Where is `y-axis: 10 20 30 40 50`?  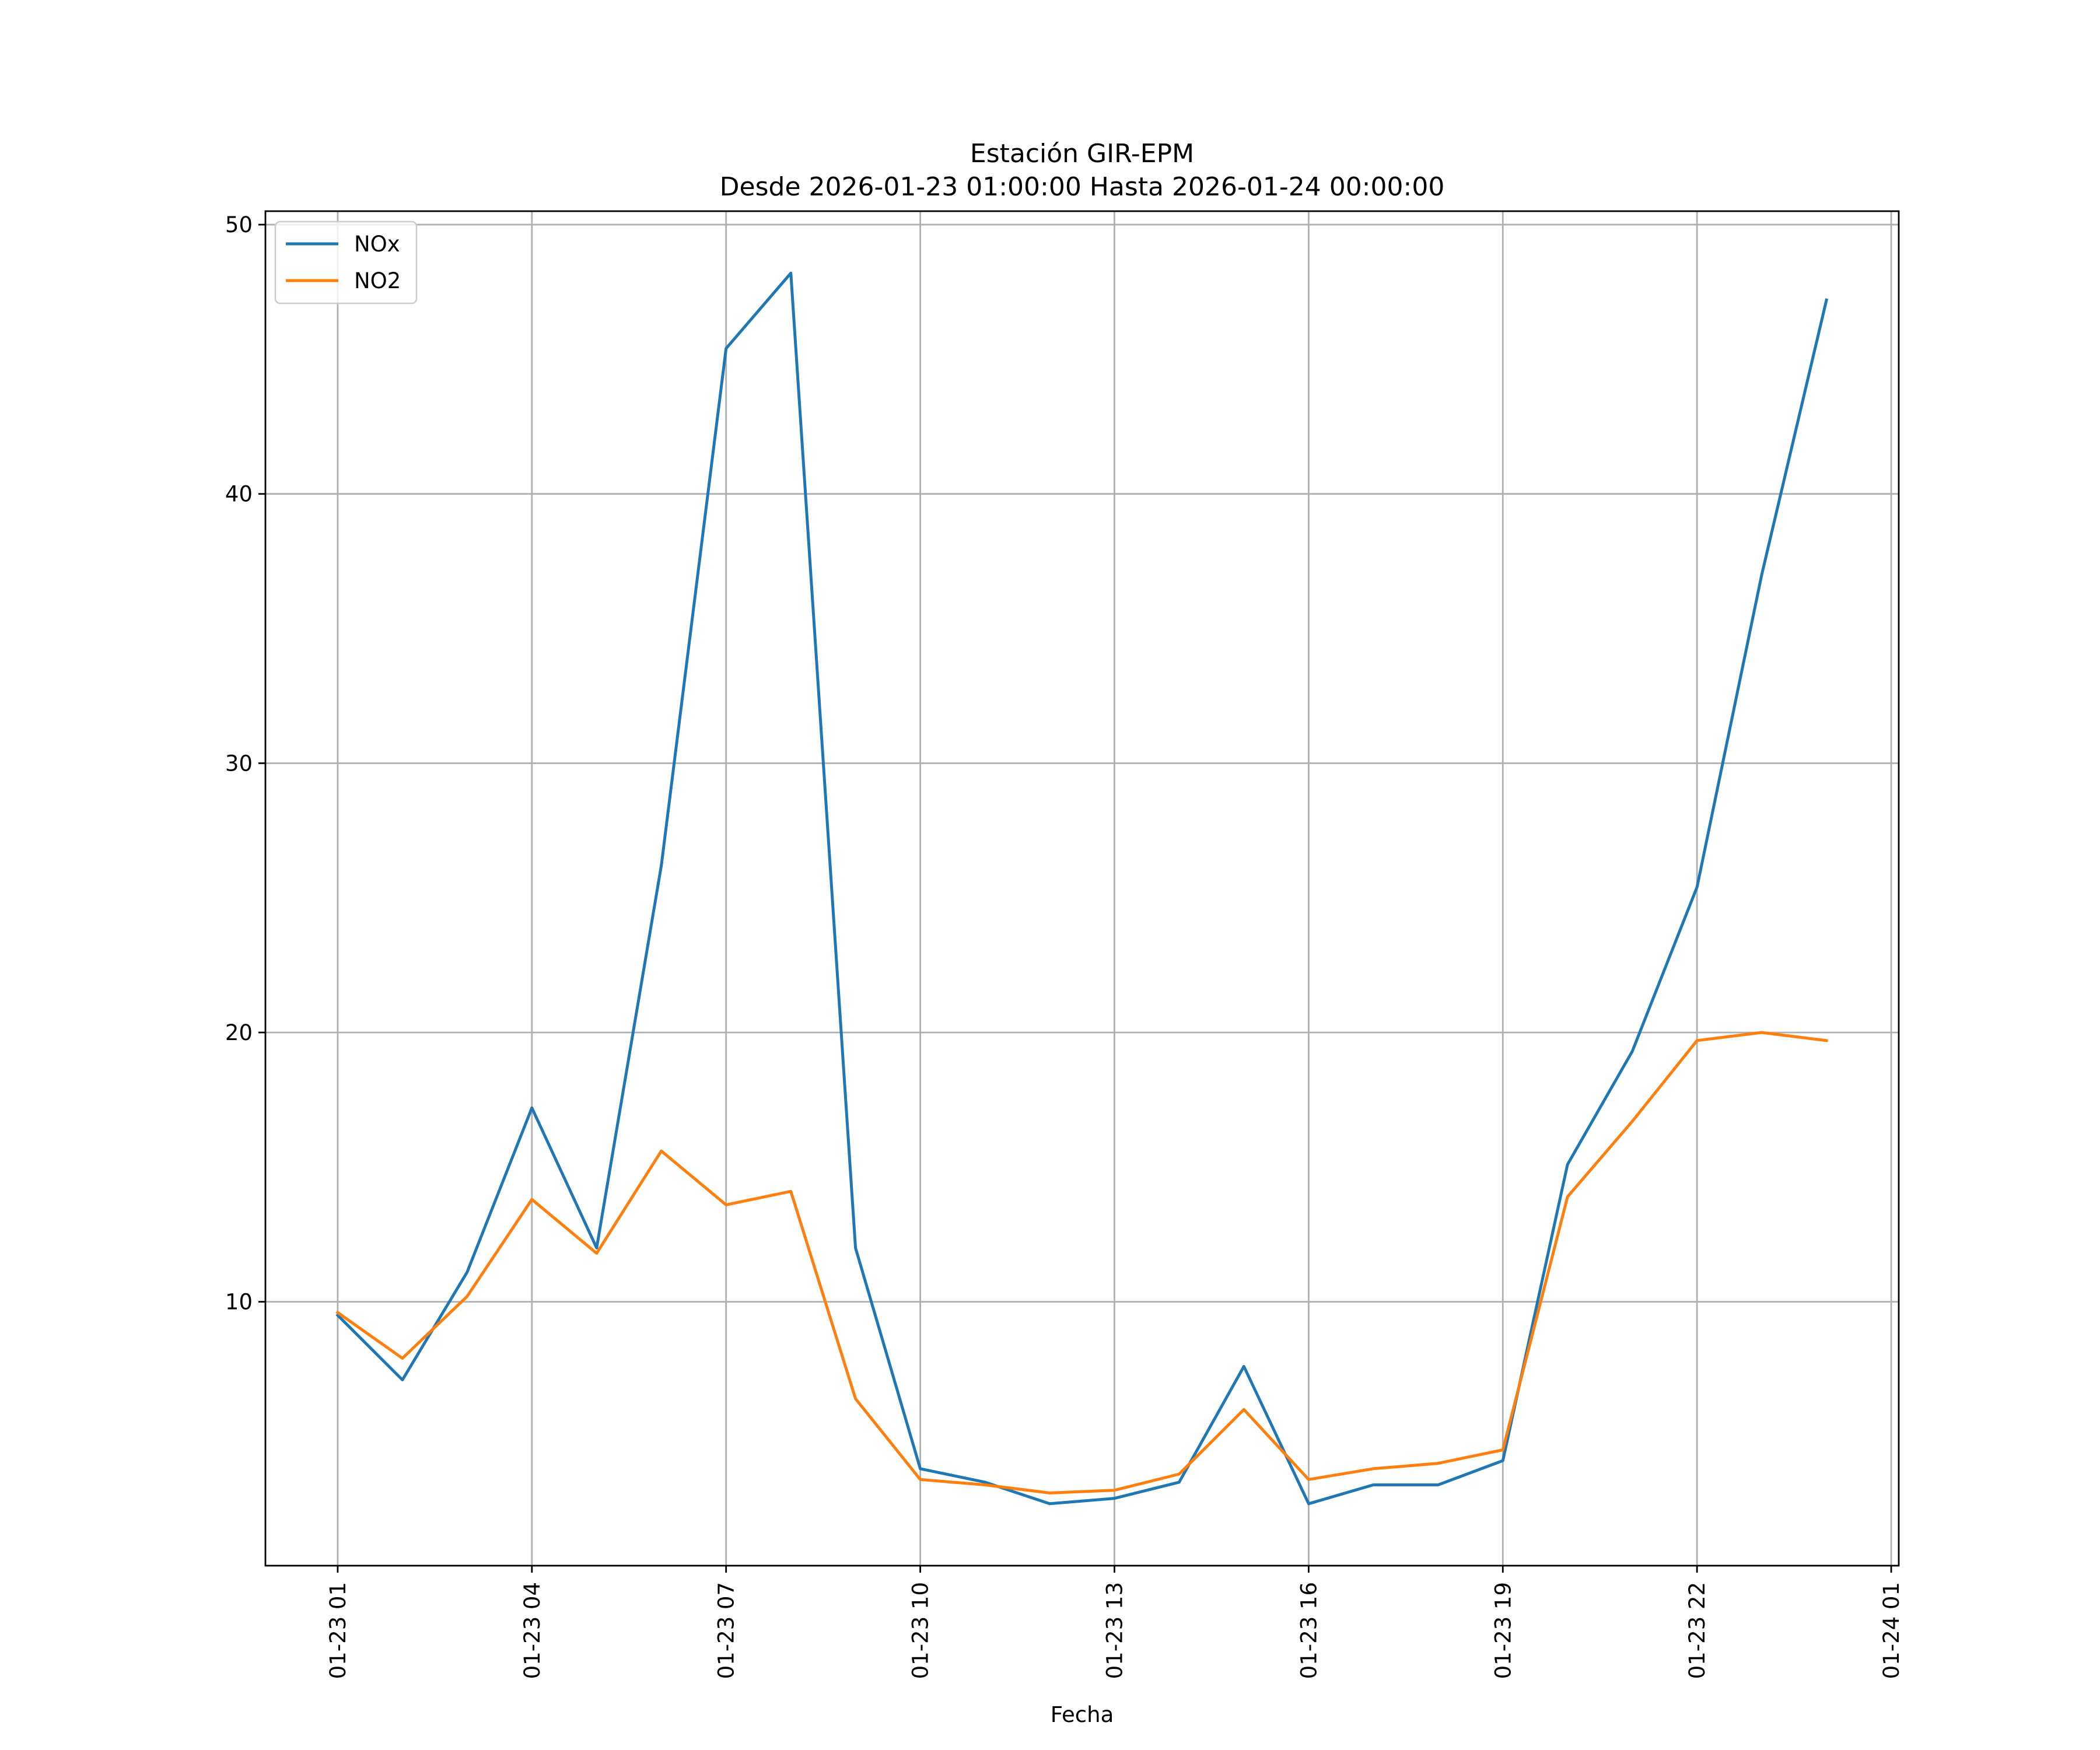
y-axis: 10 20 30 40 50 is located at coordinates (245, 764).